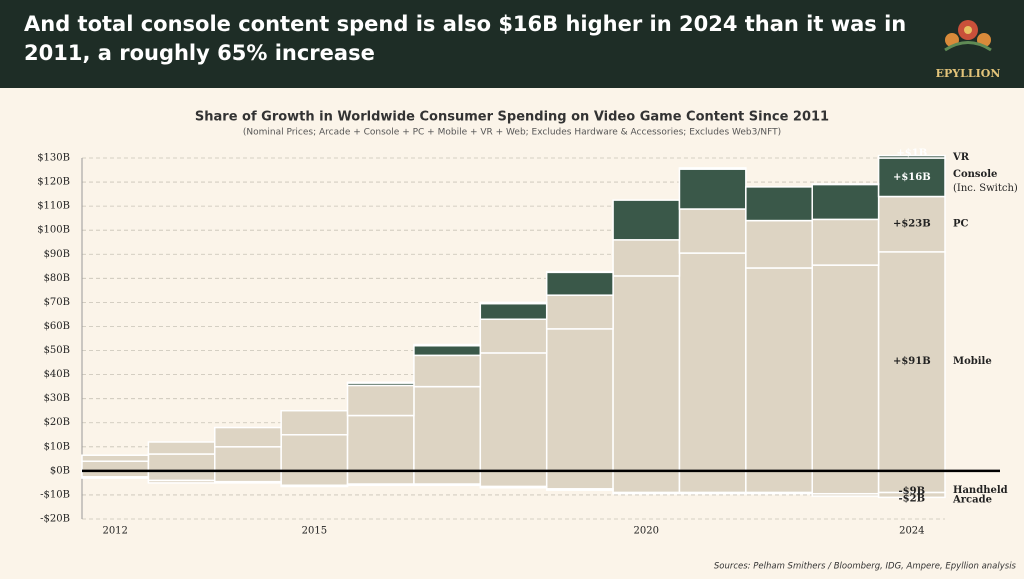 Image resolution: width=1024 pixels, height=579 pixels. Describe the element at coordinates (57, 278) in the screenshot. I see `y-tick-label: $80B` at that location.